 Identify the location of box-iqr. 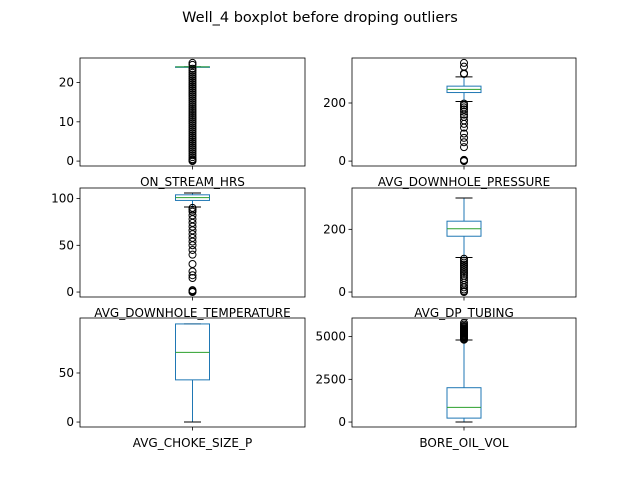
(464, 403).